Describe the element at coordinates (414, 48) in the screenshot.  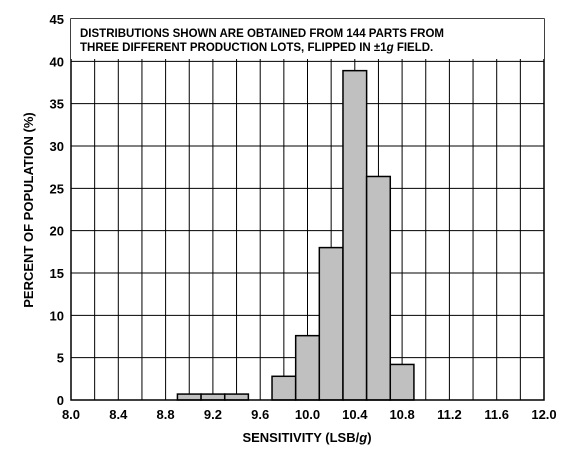
I see `annotation-line-2-end: FIELD.` at that location.